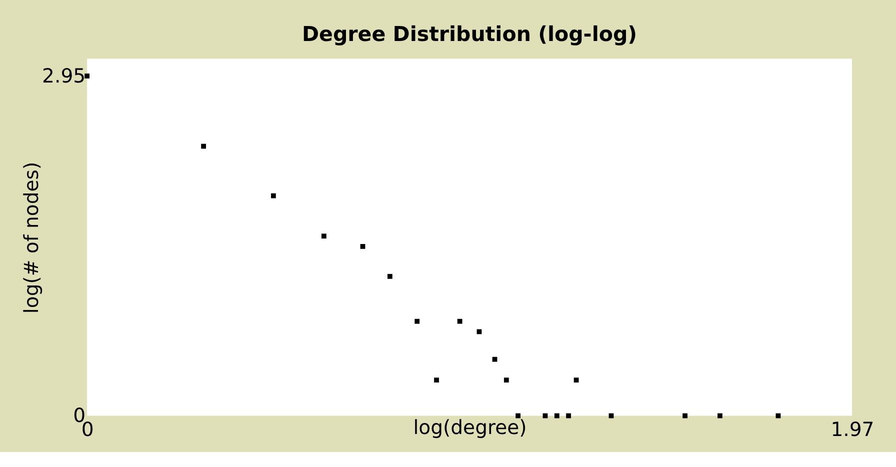 The image size is (896, 467). What do you see at coordinates (32, 238) in the screenshot?
I see `y-axis-title: log(# of nodes)` at bounding box center [32, 238].